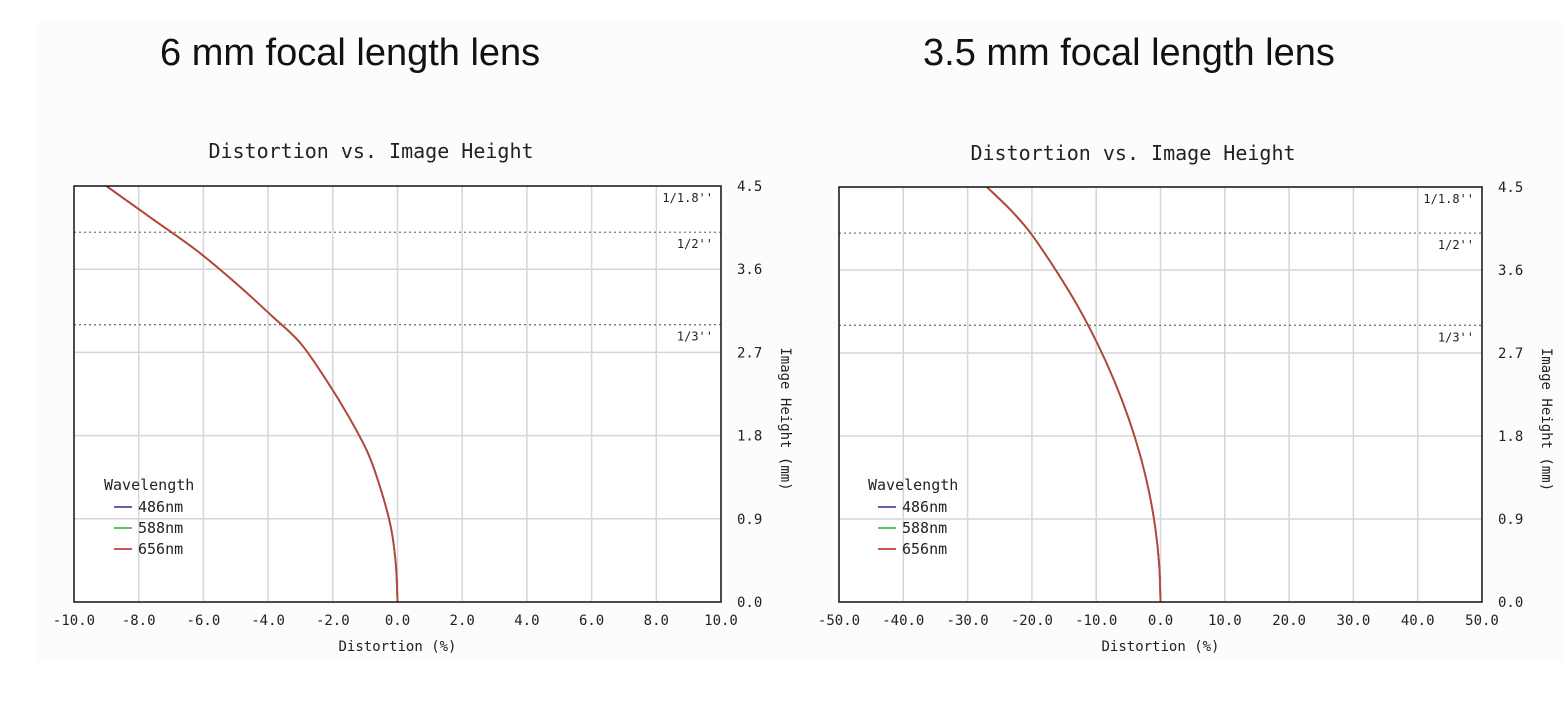 This screenshot has width=1564, height=704. Describe the element at coordinates (268, 621) in the screenshot. I see `x-tick-label: -4.0` at that location.